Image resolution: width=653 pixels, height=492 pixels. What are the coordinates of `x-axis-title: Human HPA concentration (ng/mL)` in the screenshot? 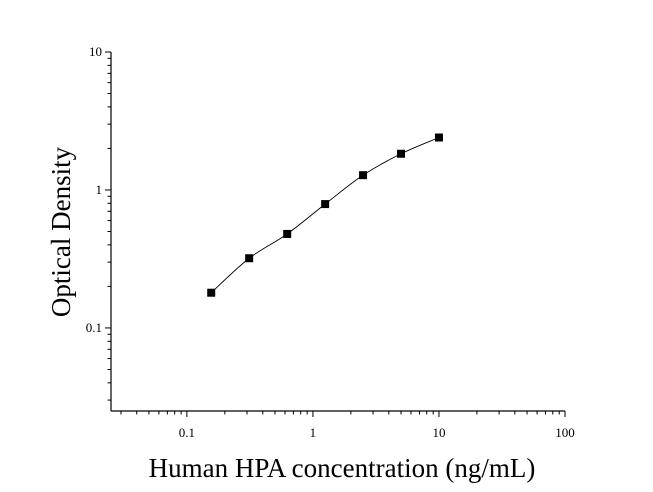 It's located at (342, 468).